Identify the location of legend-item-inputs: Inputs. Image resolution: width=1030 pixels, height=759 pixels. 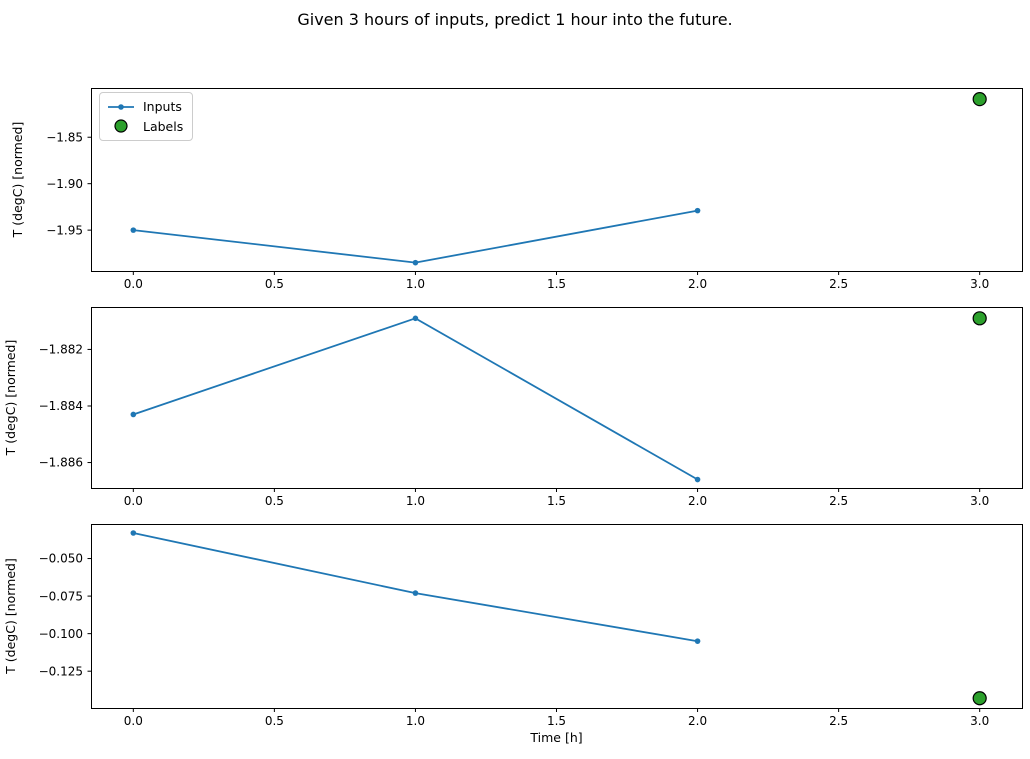
(146, 106).